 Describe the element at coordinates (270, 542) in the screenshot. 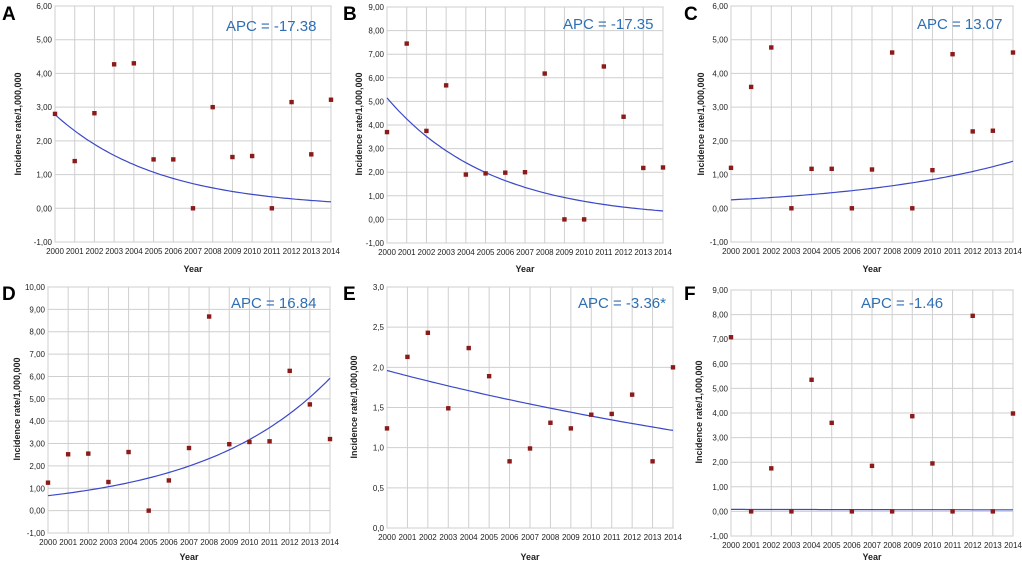

I see `x-tick-label: 2011` at that location.